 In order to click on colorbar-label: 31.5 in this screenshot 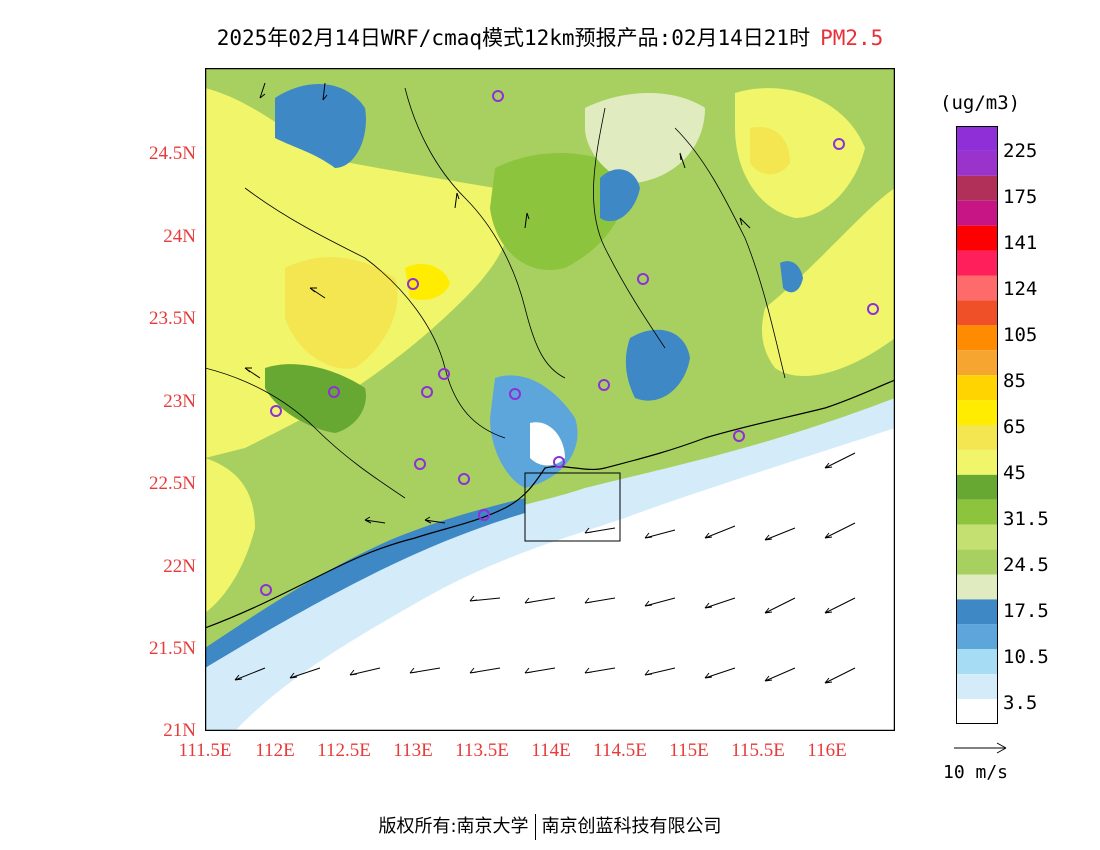, I will do `click(1026, 519)`.